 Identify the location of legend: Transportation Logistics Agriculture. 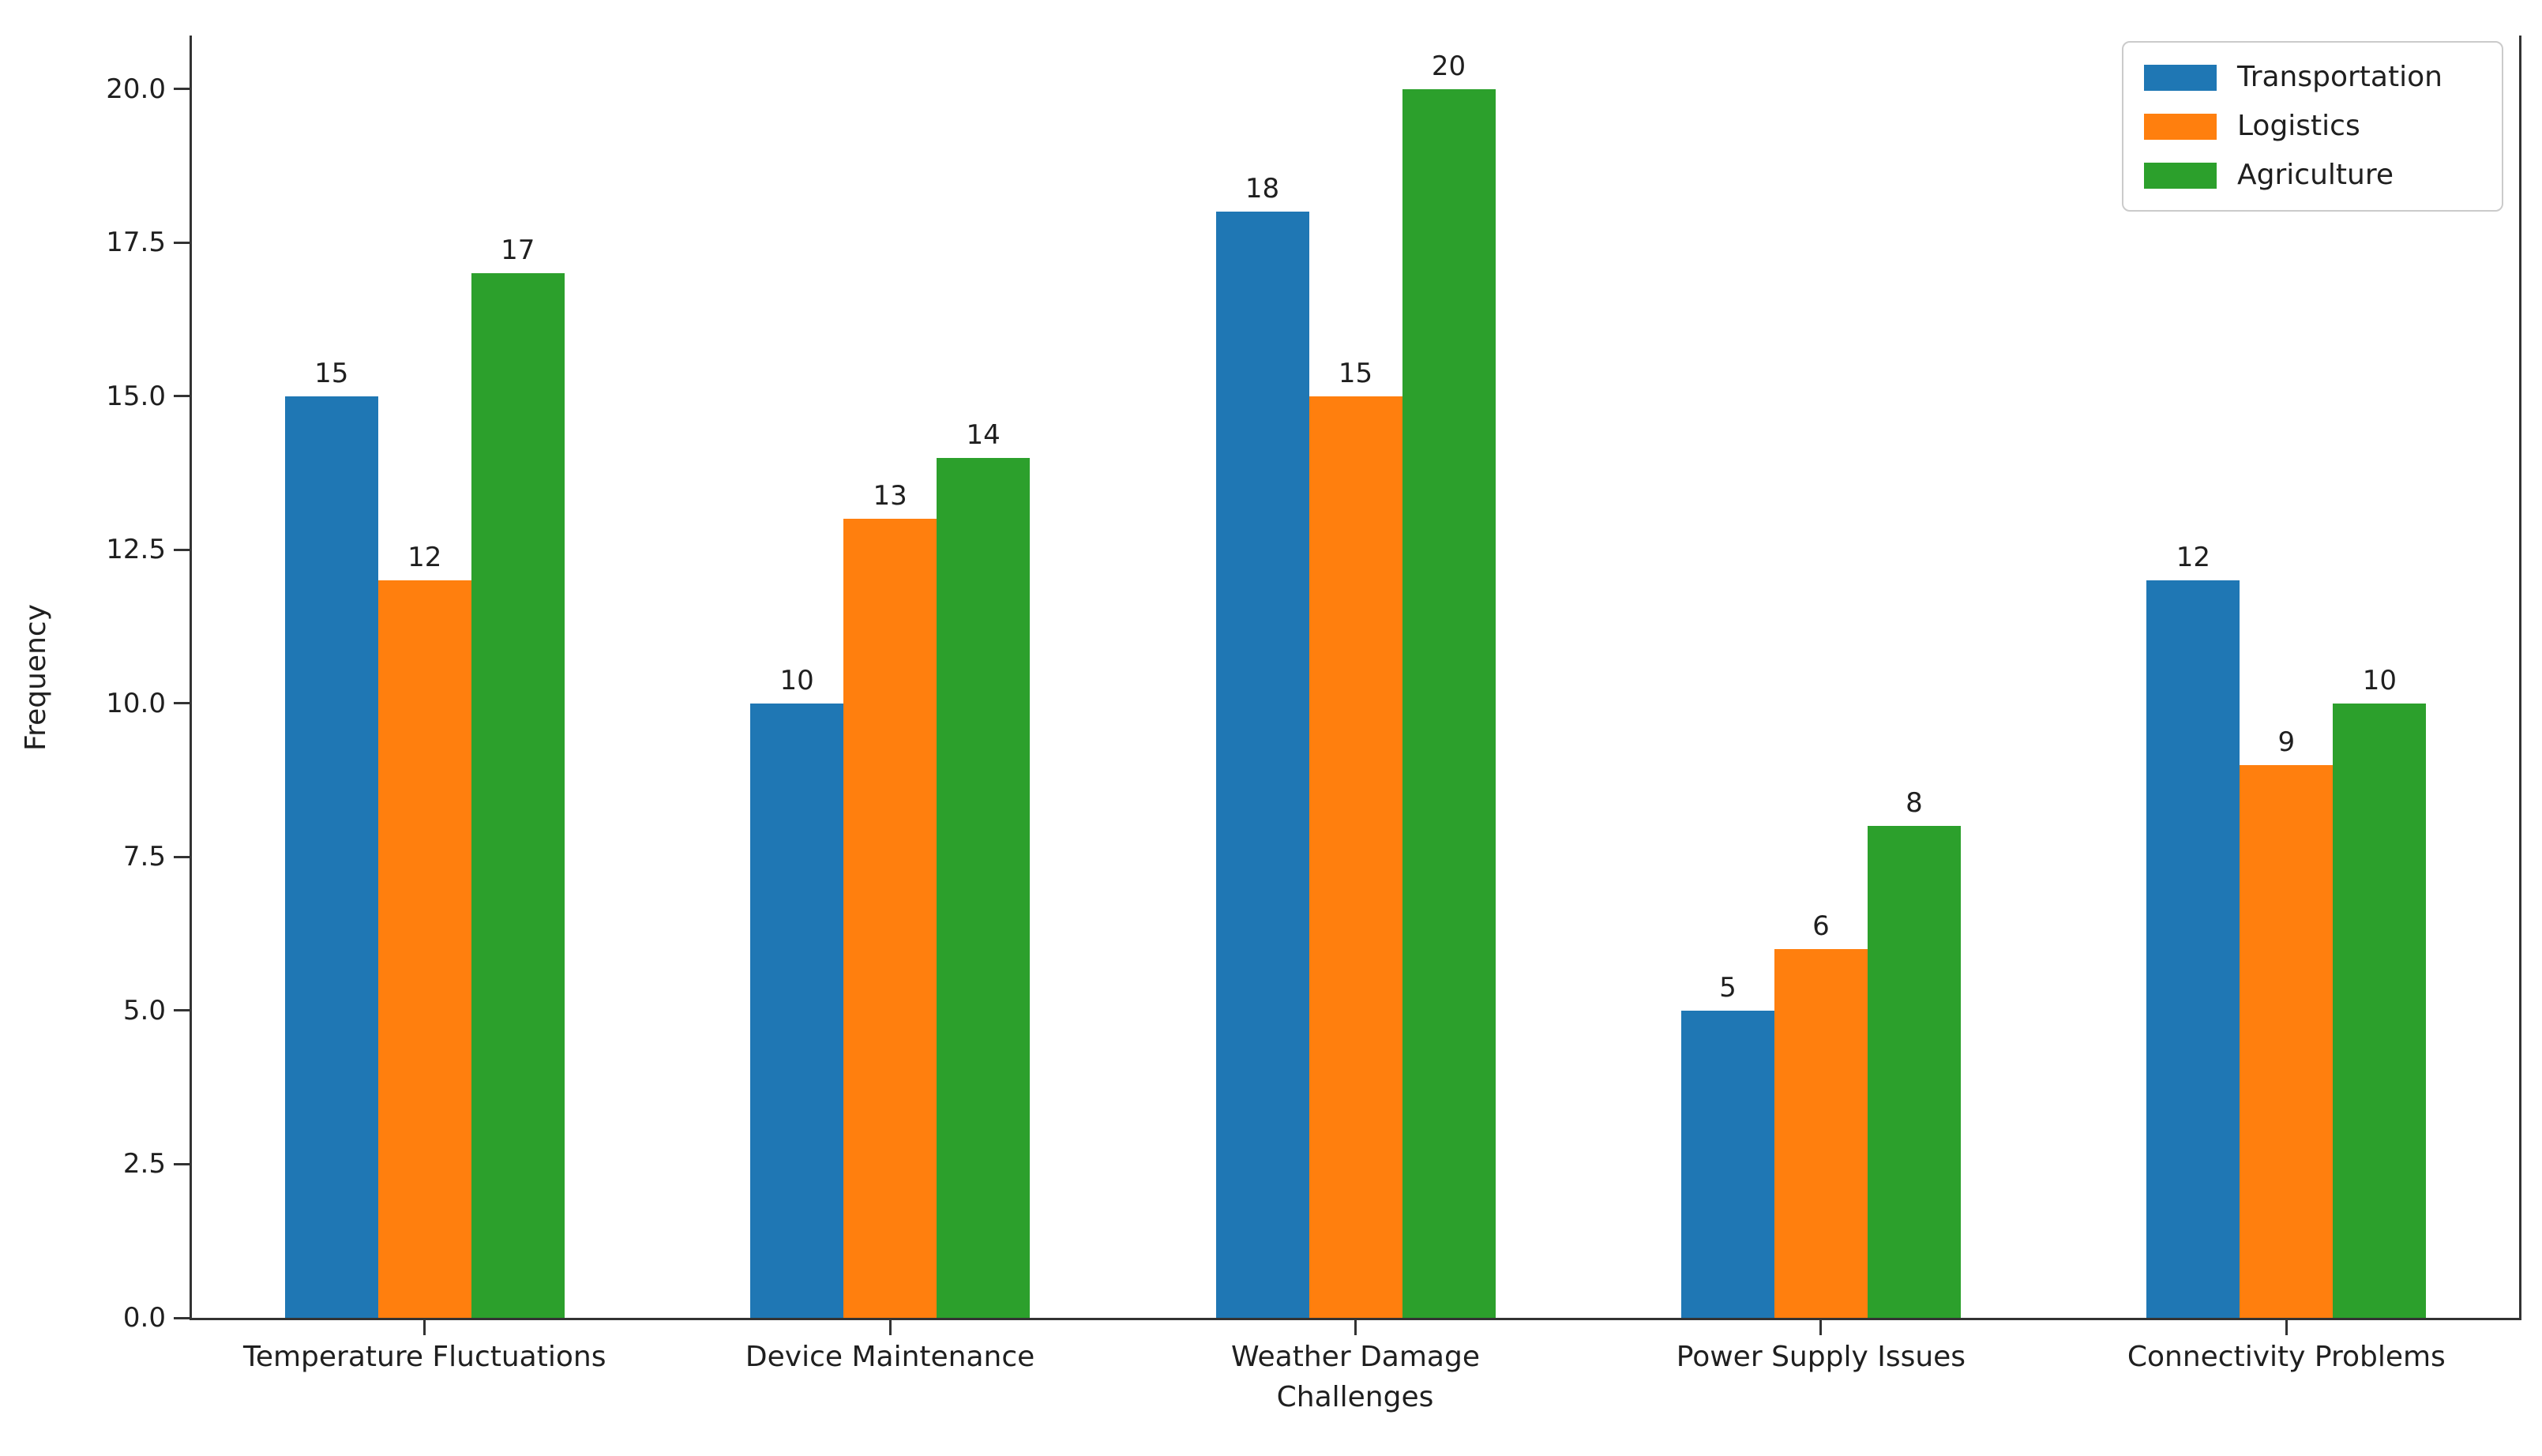
(2312, 126).